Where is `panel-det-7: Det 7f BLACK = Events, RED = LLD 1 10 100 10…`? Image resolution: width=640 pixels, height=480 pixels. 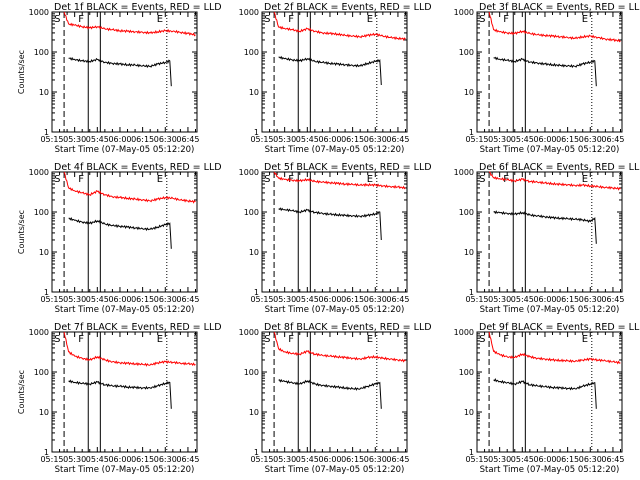 panel-det-7: Det 7f BLACK = Events, RED = LLD 1 10 100 10… is located at coordinates (119, 398).